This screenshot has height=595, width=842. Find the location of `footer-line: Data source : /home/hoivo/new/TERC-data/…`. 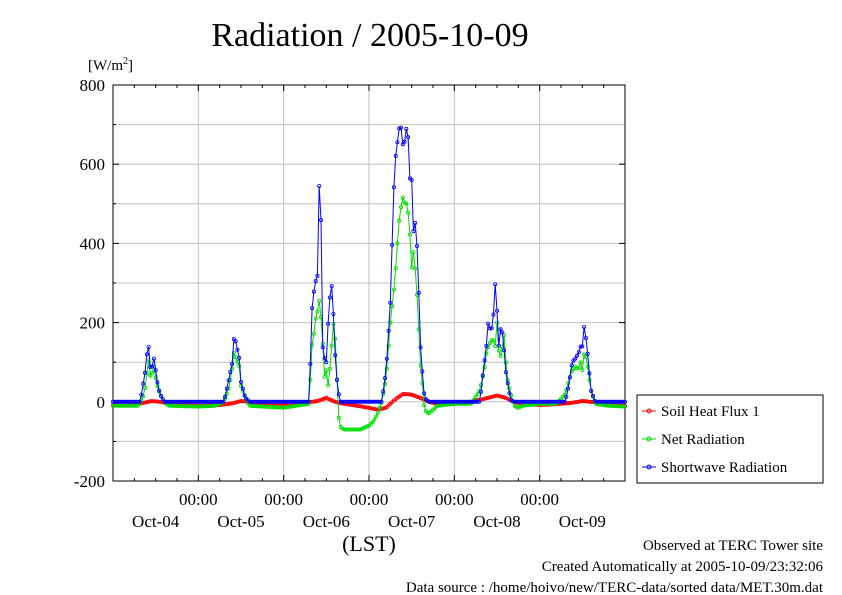

footer-line: Data source : /home/hoivo/new/TERC-data/… is located at coordinates (615, 587).